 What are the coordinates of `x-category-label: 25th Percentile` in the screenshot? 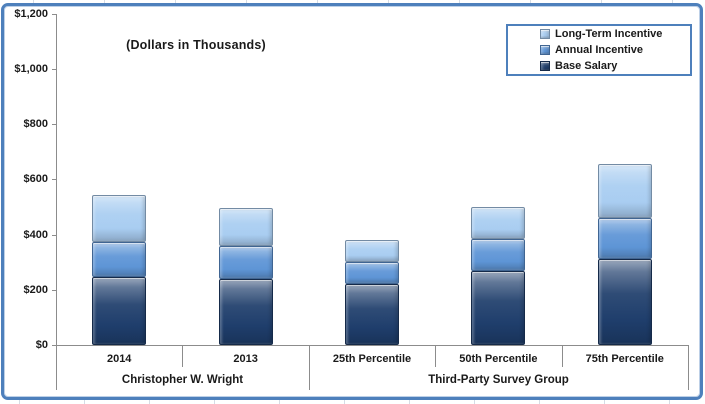 It's located at (372, 359).